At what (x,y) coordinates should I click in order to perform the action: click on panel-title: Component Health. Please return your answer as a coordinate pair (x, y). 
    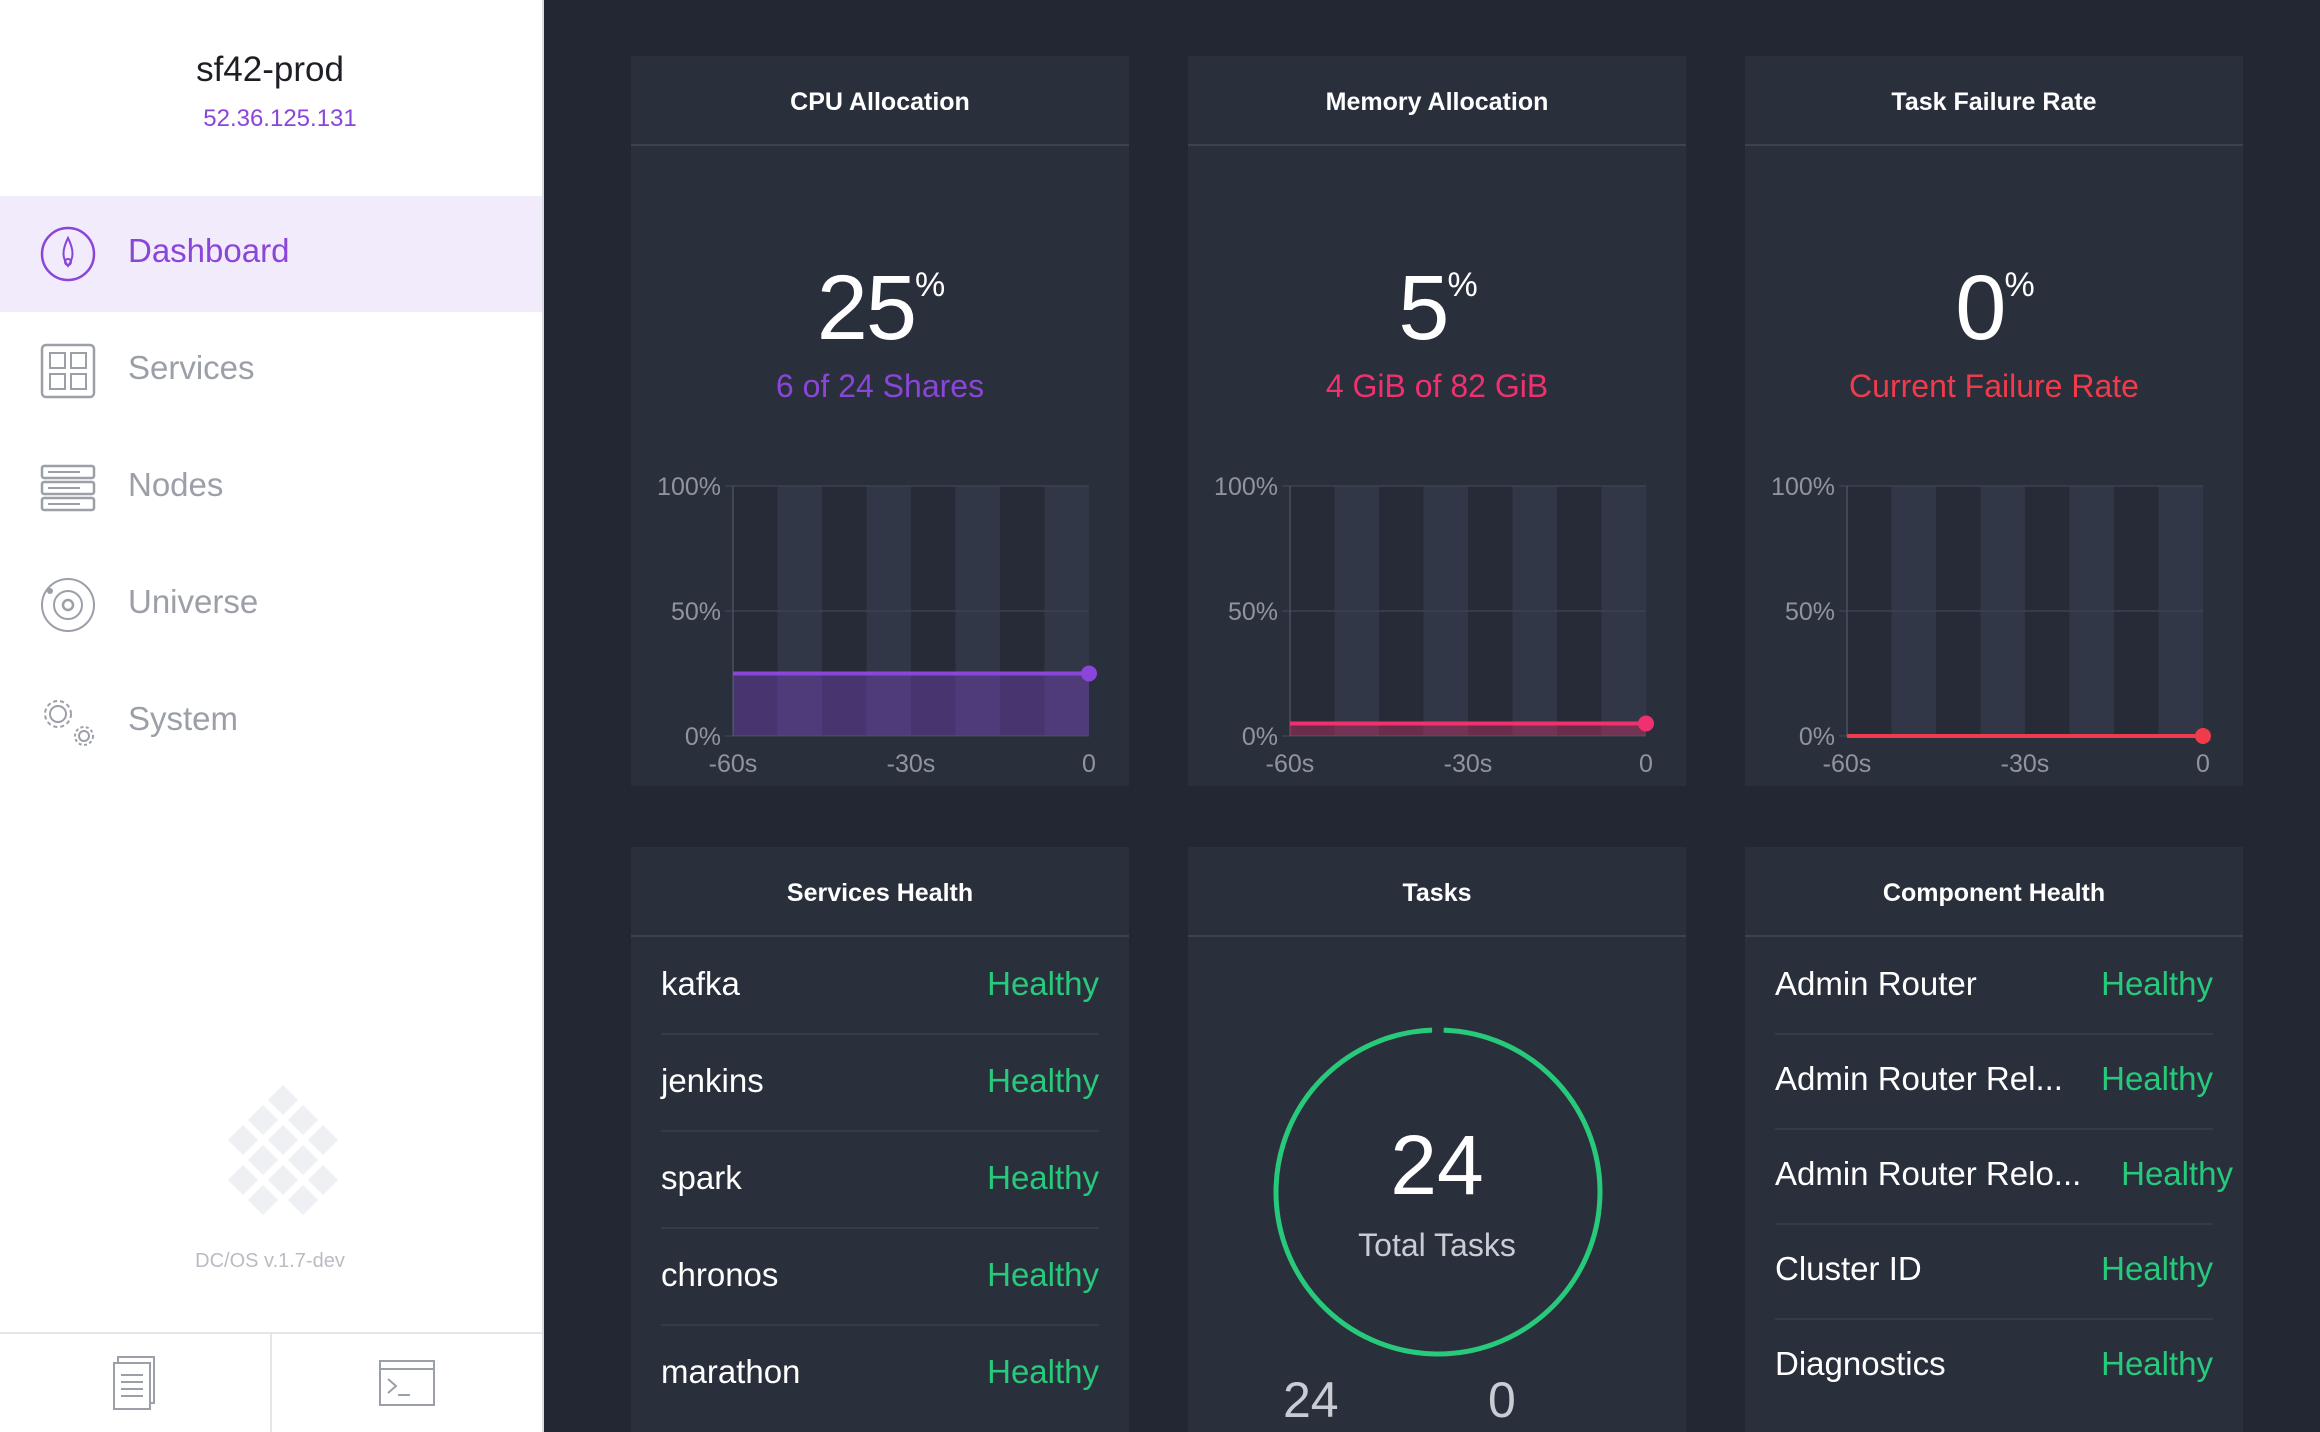
    Looking at the image, I should click on (1994, 892).